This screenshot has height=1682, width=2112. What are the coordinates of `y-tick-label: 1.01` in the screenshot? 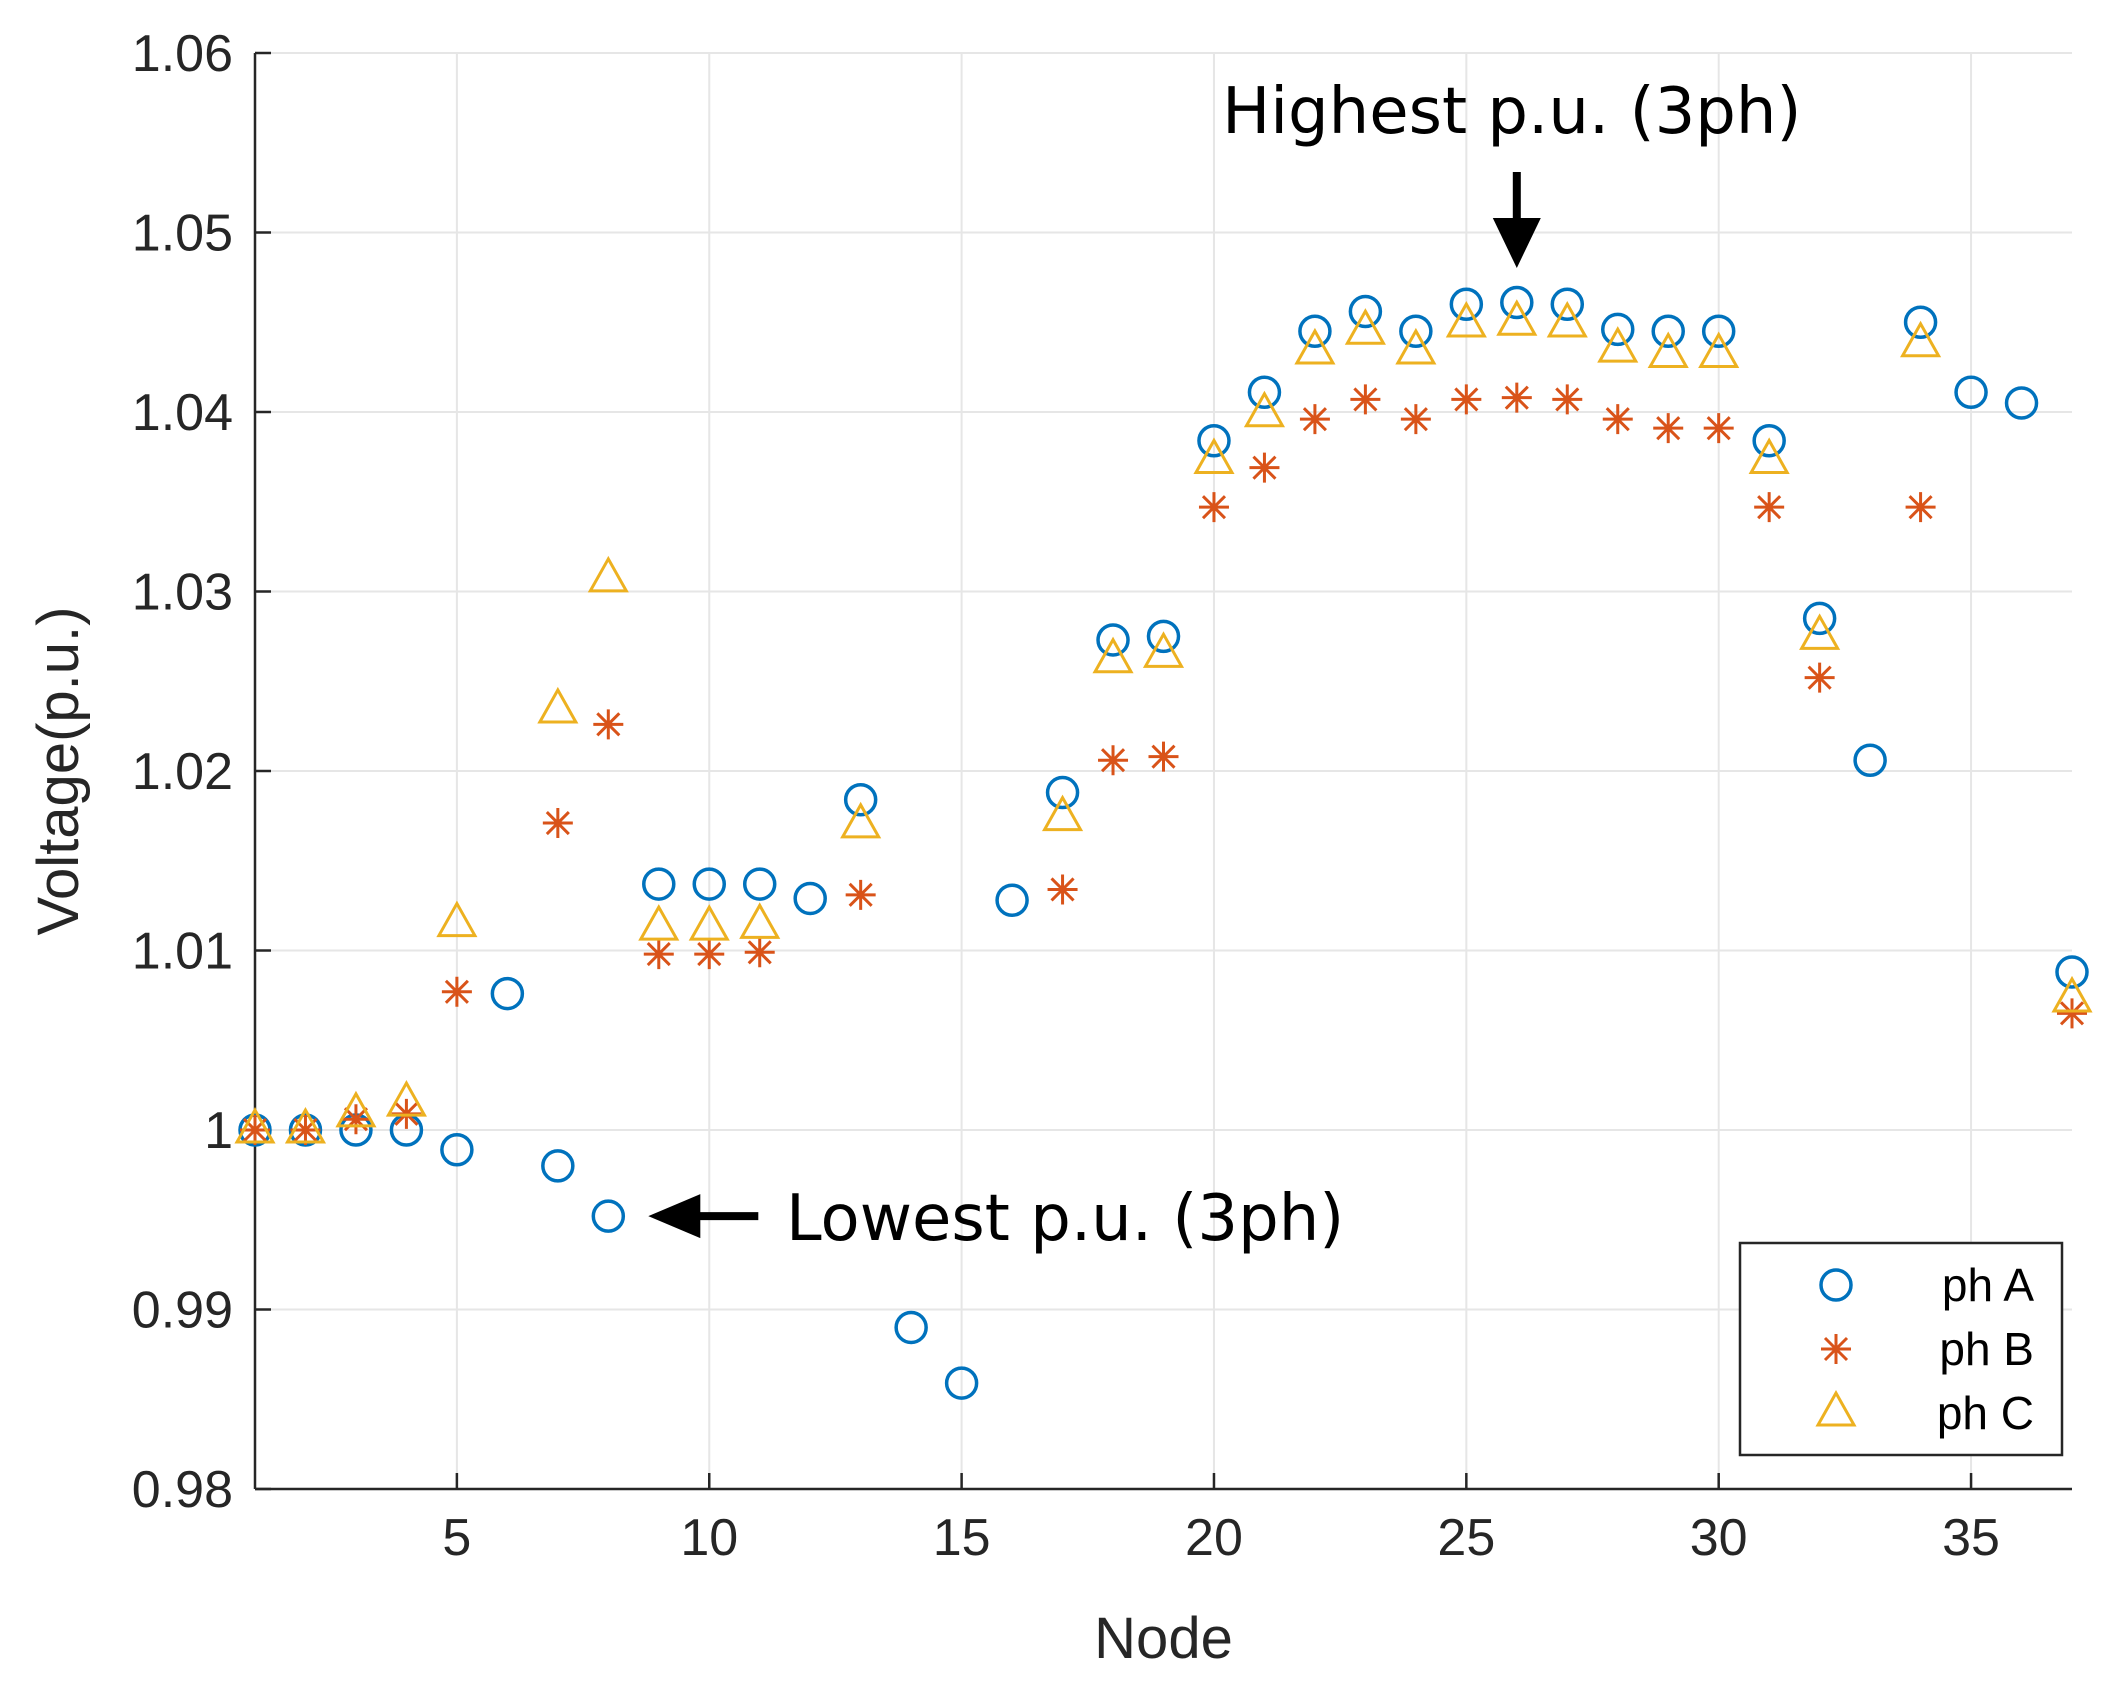 It's located at (182, 952).